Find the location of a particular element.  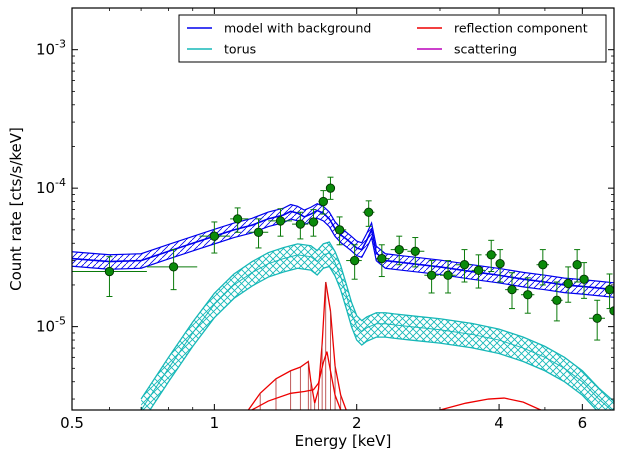

y-tick-label: 10⁻⁴ is located at coordinates (51, 186).